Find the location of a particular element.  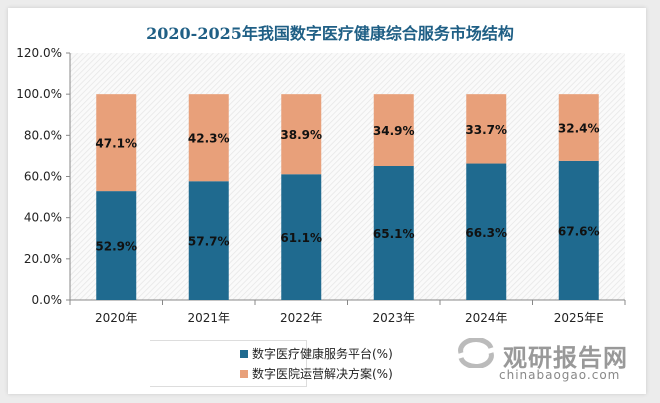

data-label: 67.6% is located at coordinates (579, 231).